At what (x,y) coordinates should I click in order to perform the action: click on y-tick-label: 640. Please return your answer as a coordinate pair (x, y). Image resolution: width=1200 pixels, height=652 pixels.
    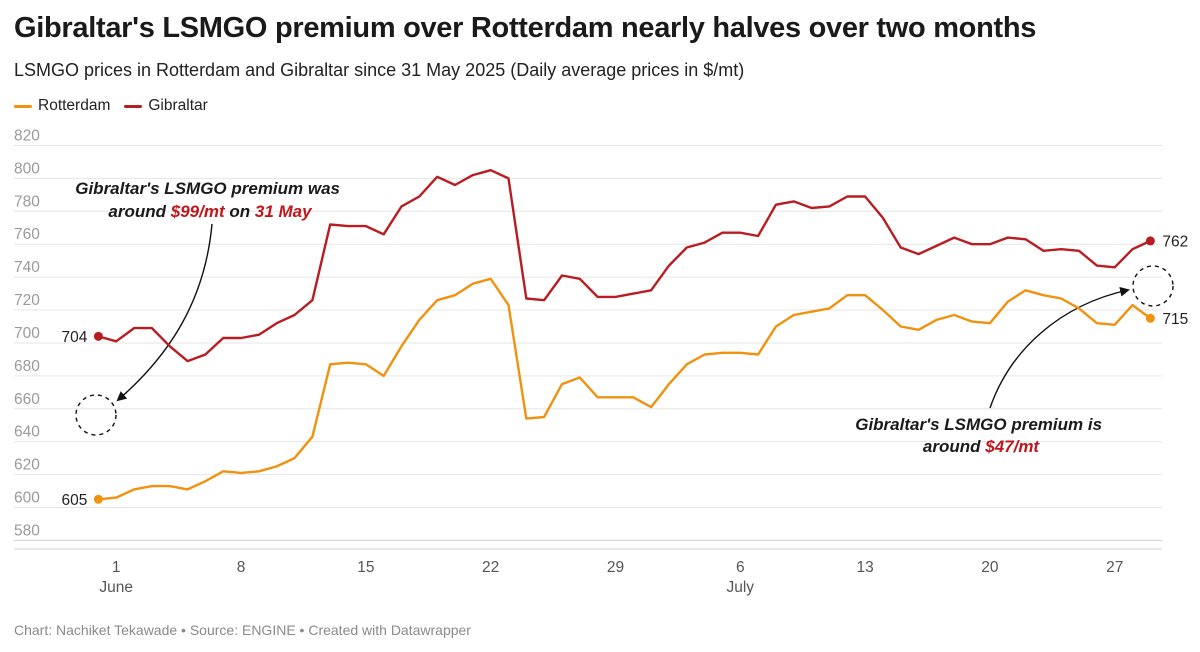
    Looking at the image, I should click on (27, 432).